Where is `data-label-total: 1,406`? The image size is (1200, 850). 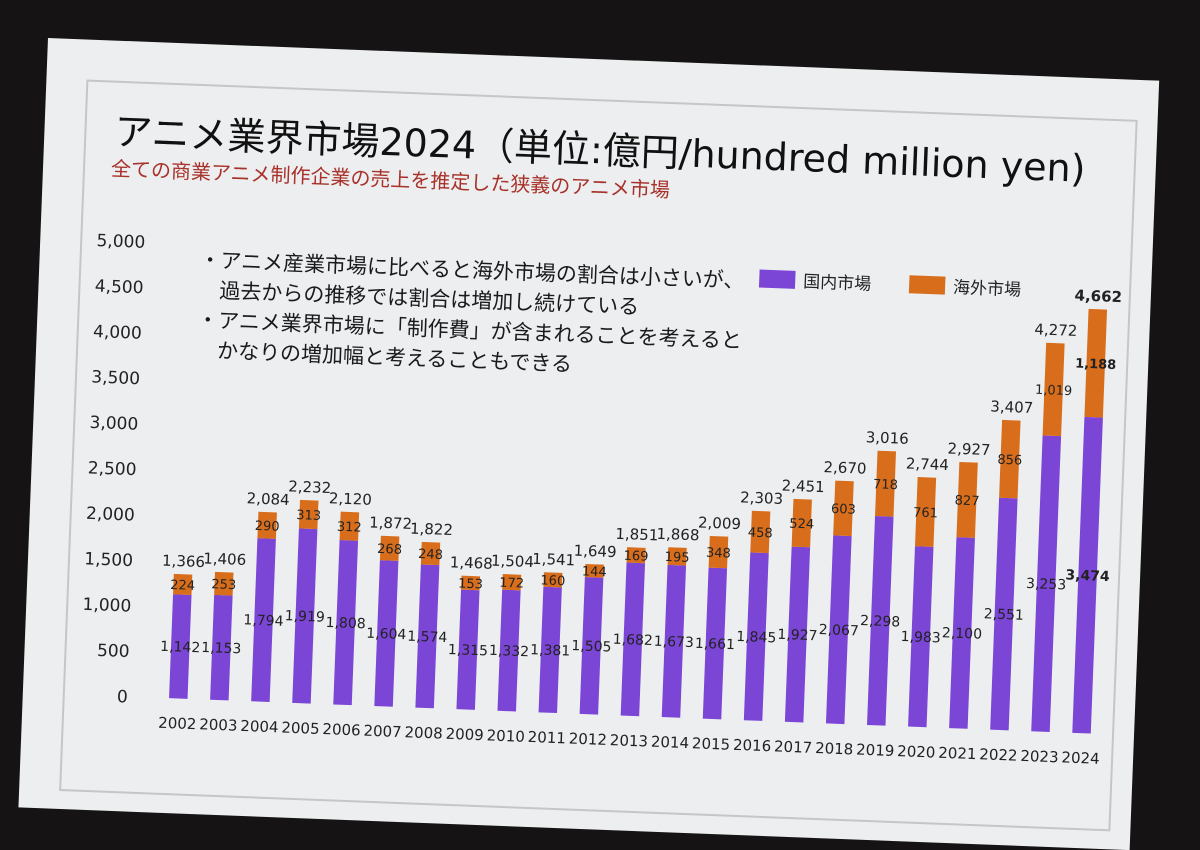
data-label-total: 1,406 is located at coordinates (225, 559).